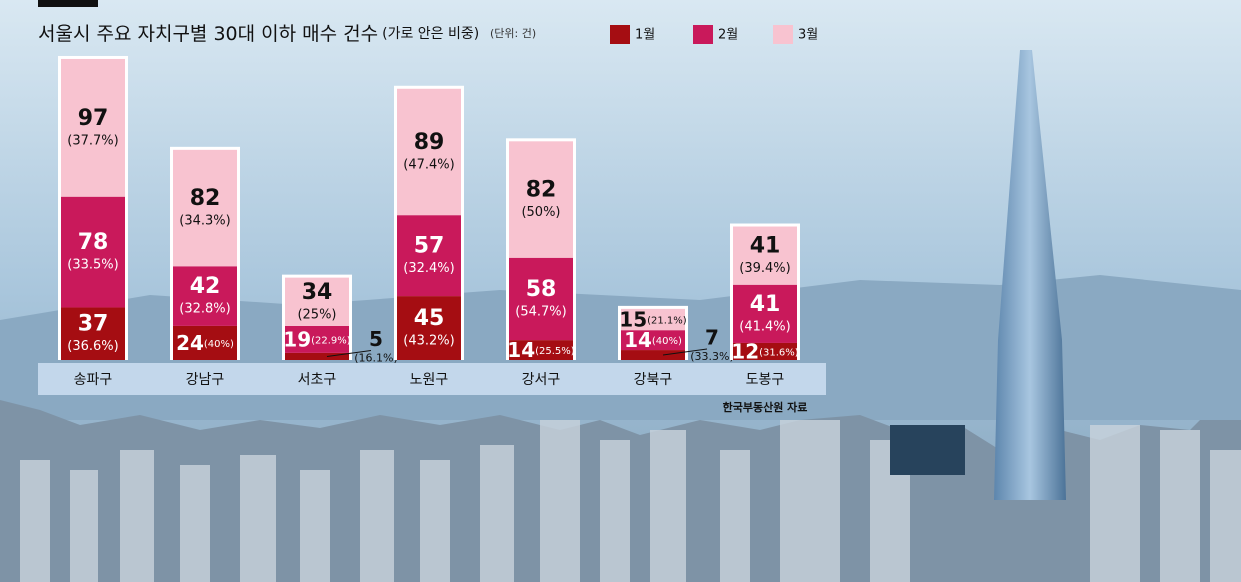 The height and width of the screenshot is (582, 1241). Describe the element at coordinates (667, 321) in the screenshot. I see `share-label: (21.1%)` at that location.